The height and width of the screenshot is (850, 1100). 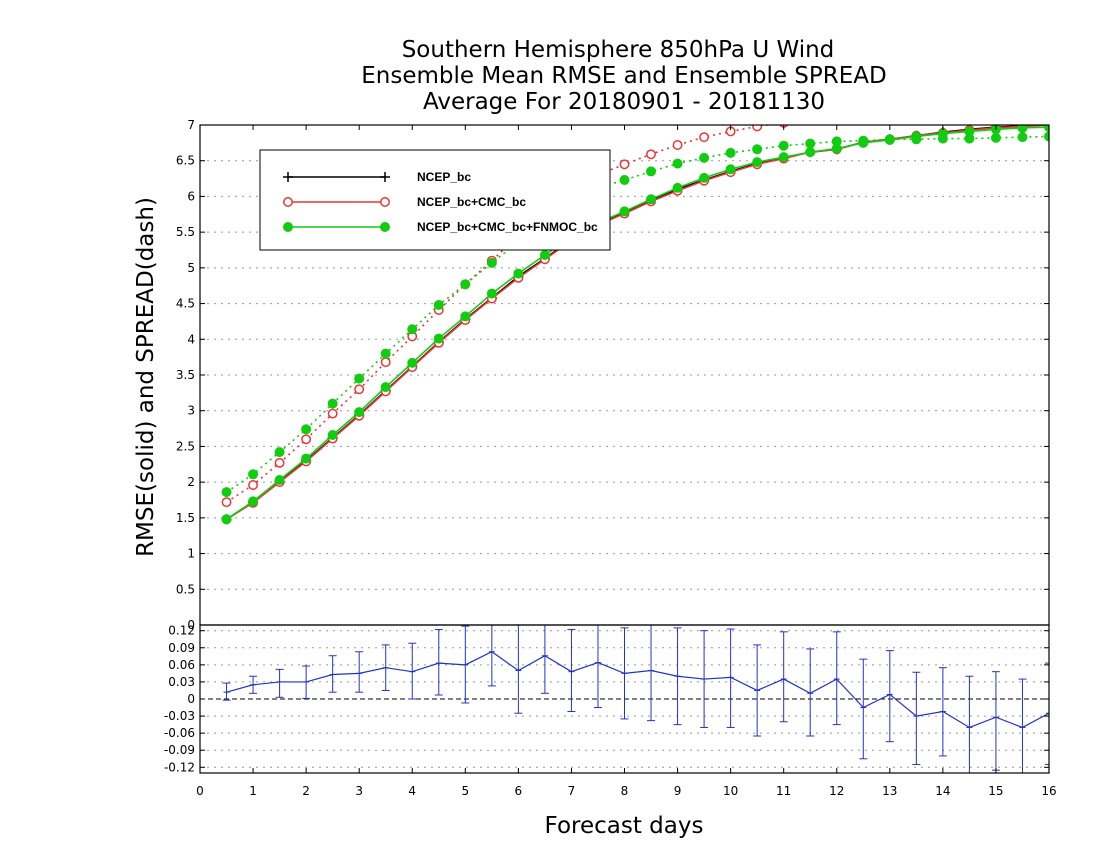 What do you see at coordinates (624, 826) in the screenshot?
I see `x-axis-label: Forecast days` at bounding box center [624, 826].